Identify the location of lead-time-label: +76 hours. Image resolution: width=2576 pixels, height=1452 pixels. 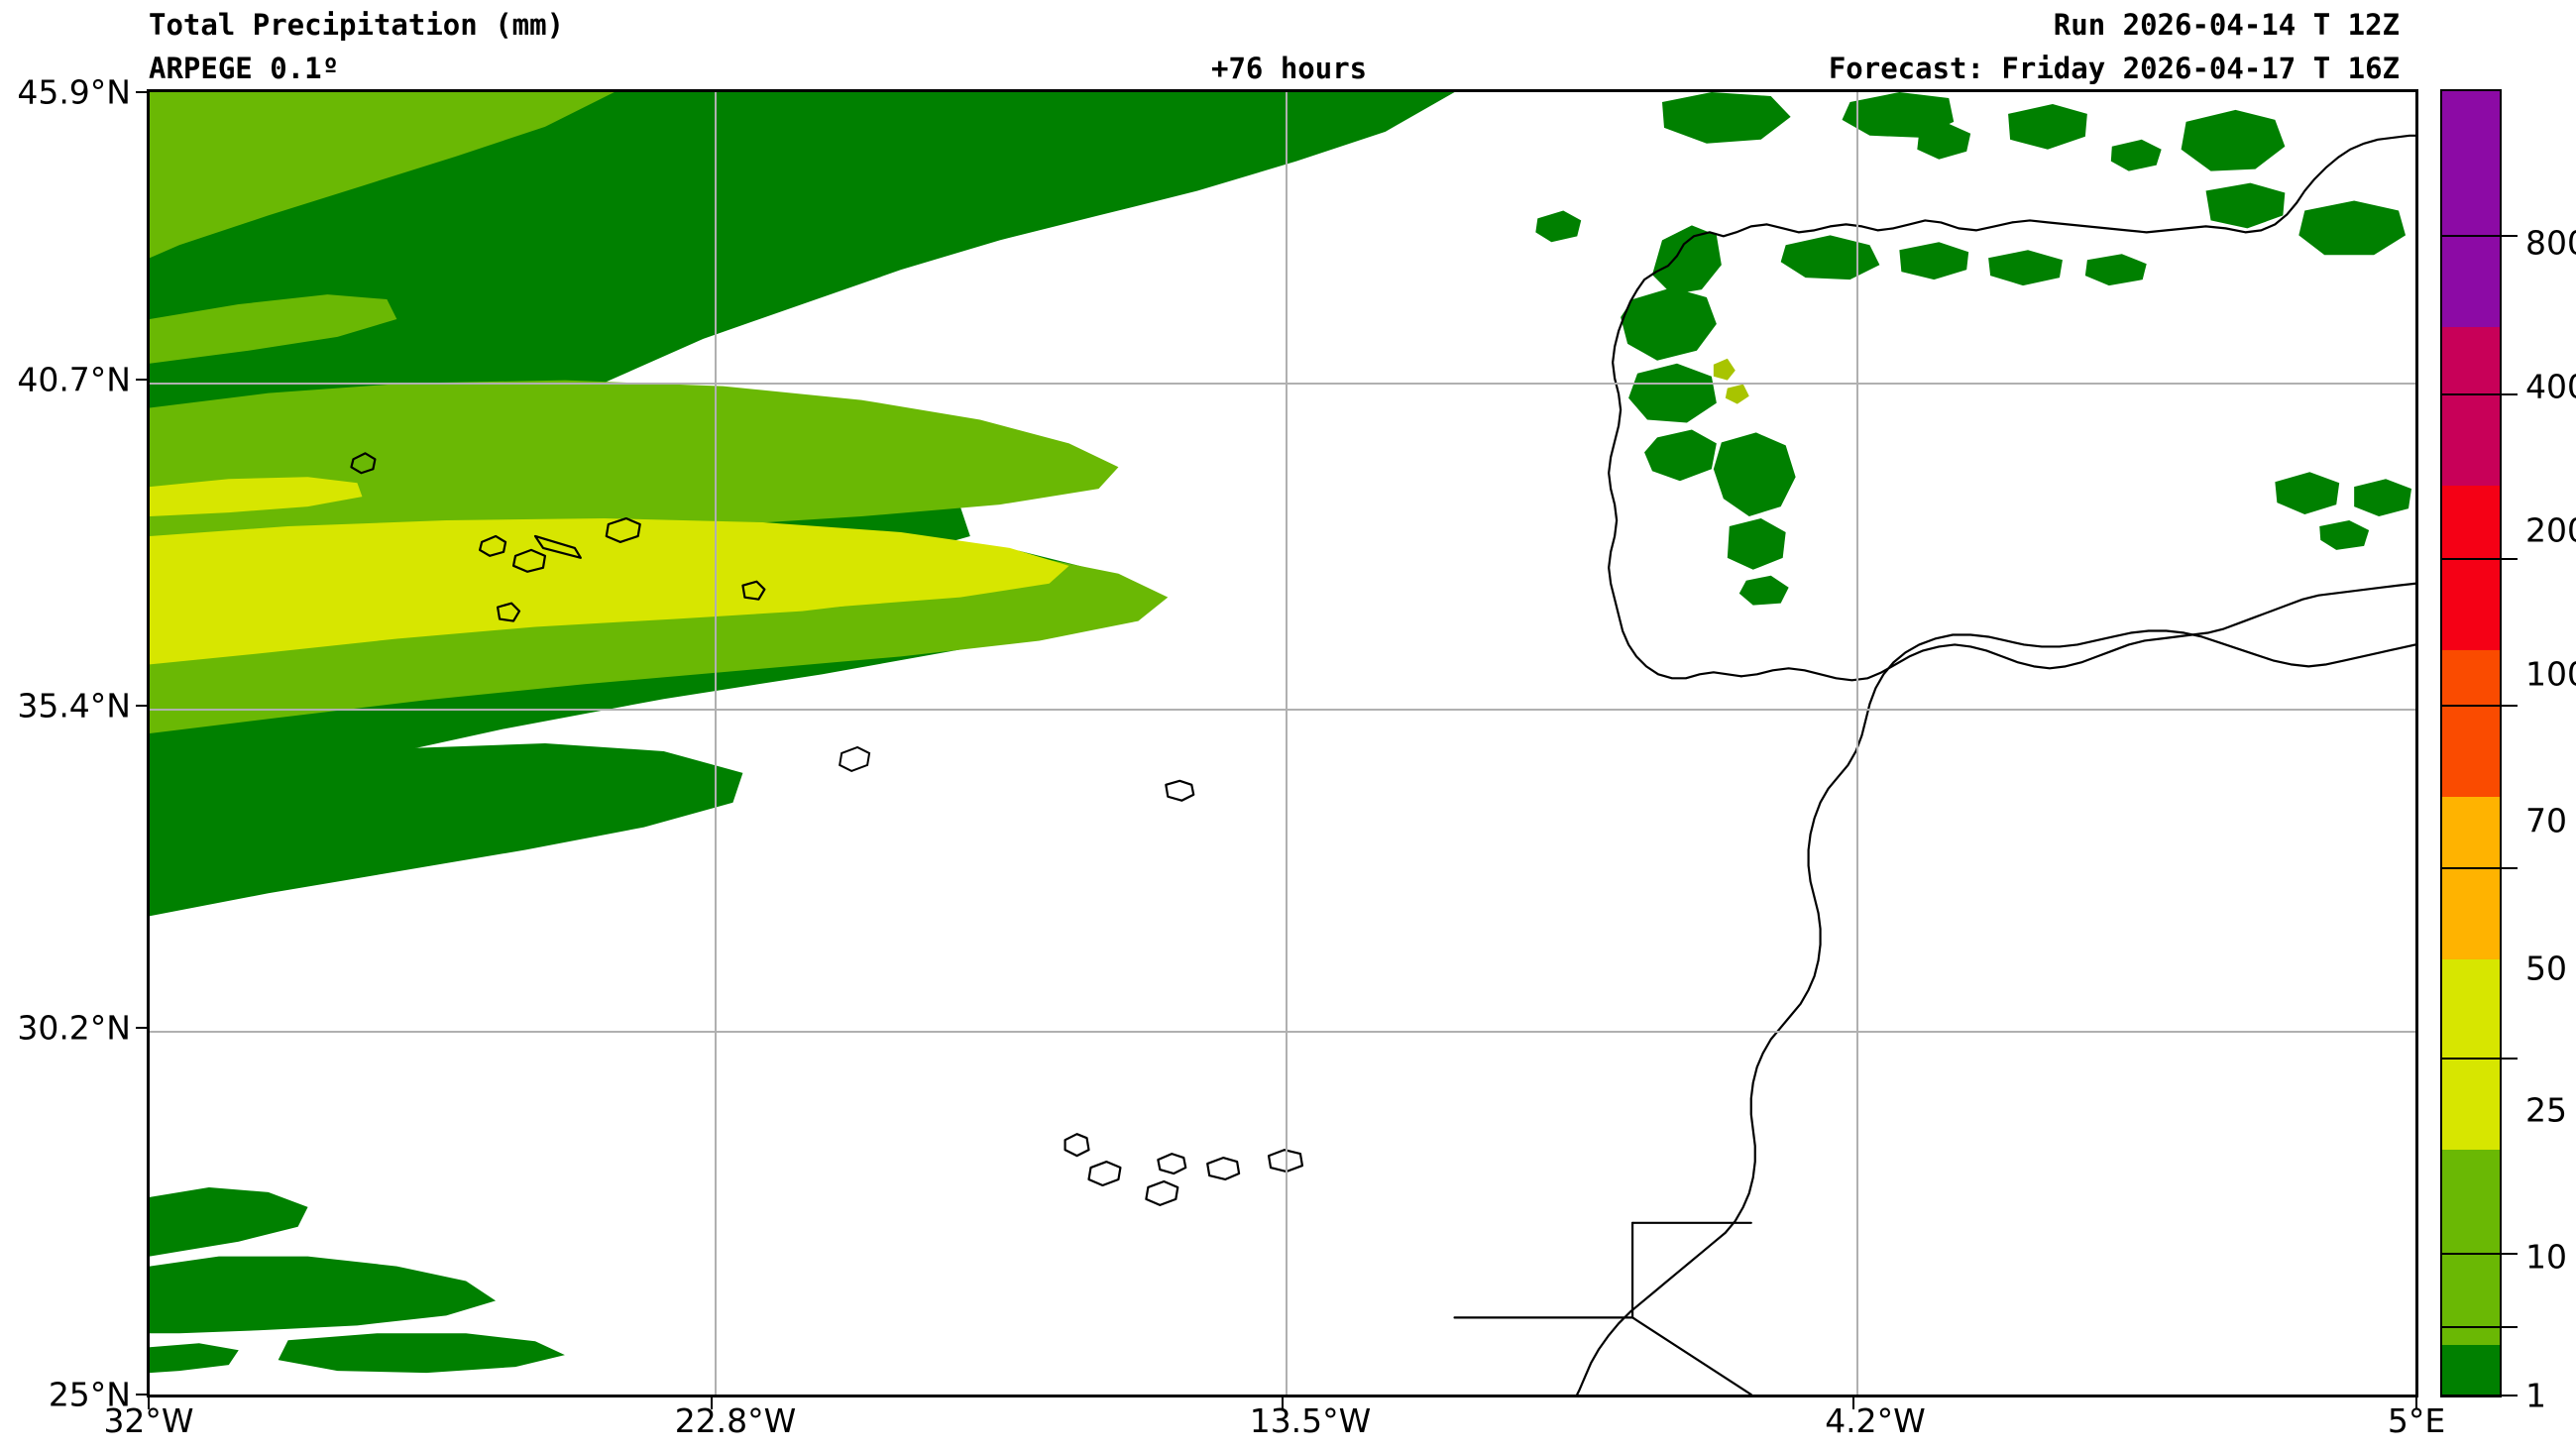
(1289, 68).